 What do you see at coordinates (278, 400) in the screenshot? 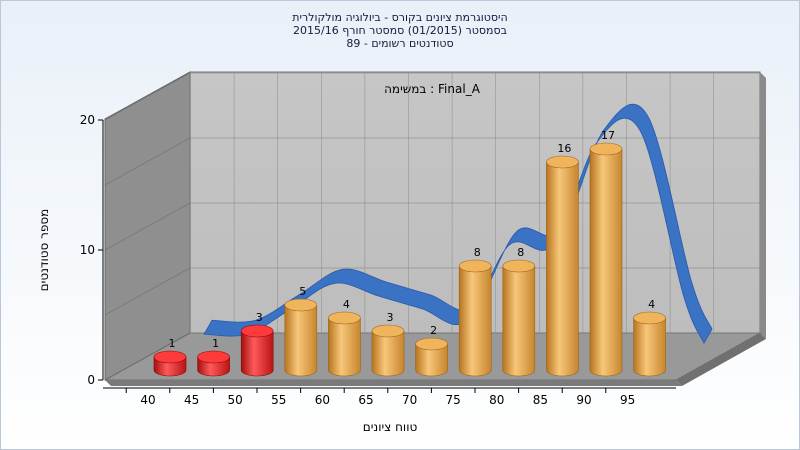
I see `x-tick-label: 55` at bounding box center [278, 400].